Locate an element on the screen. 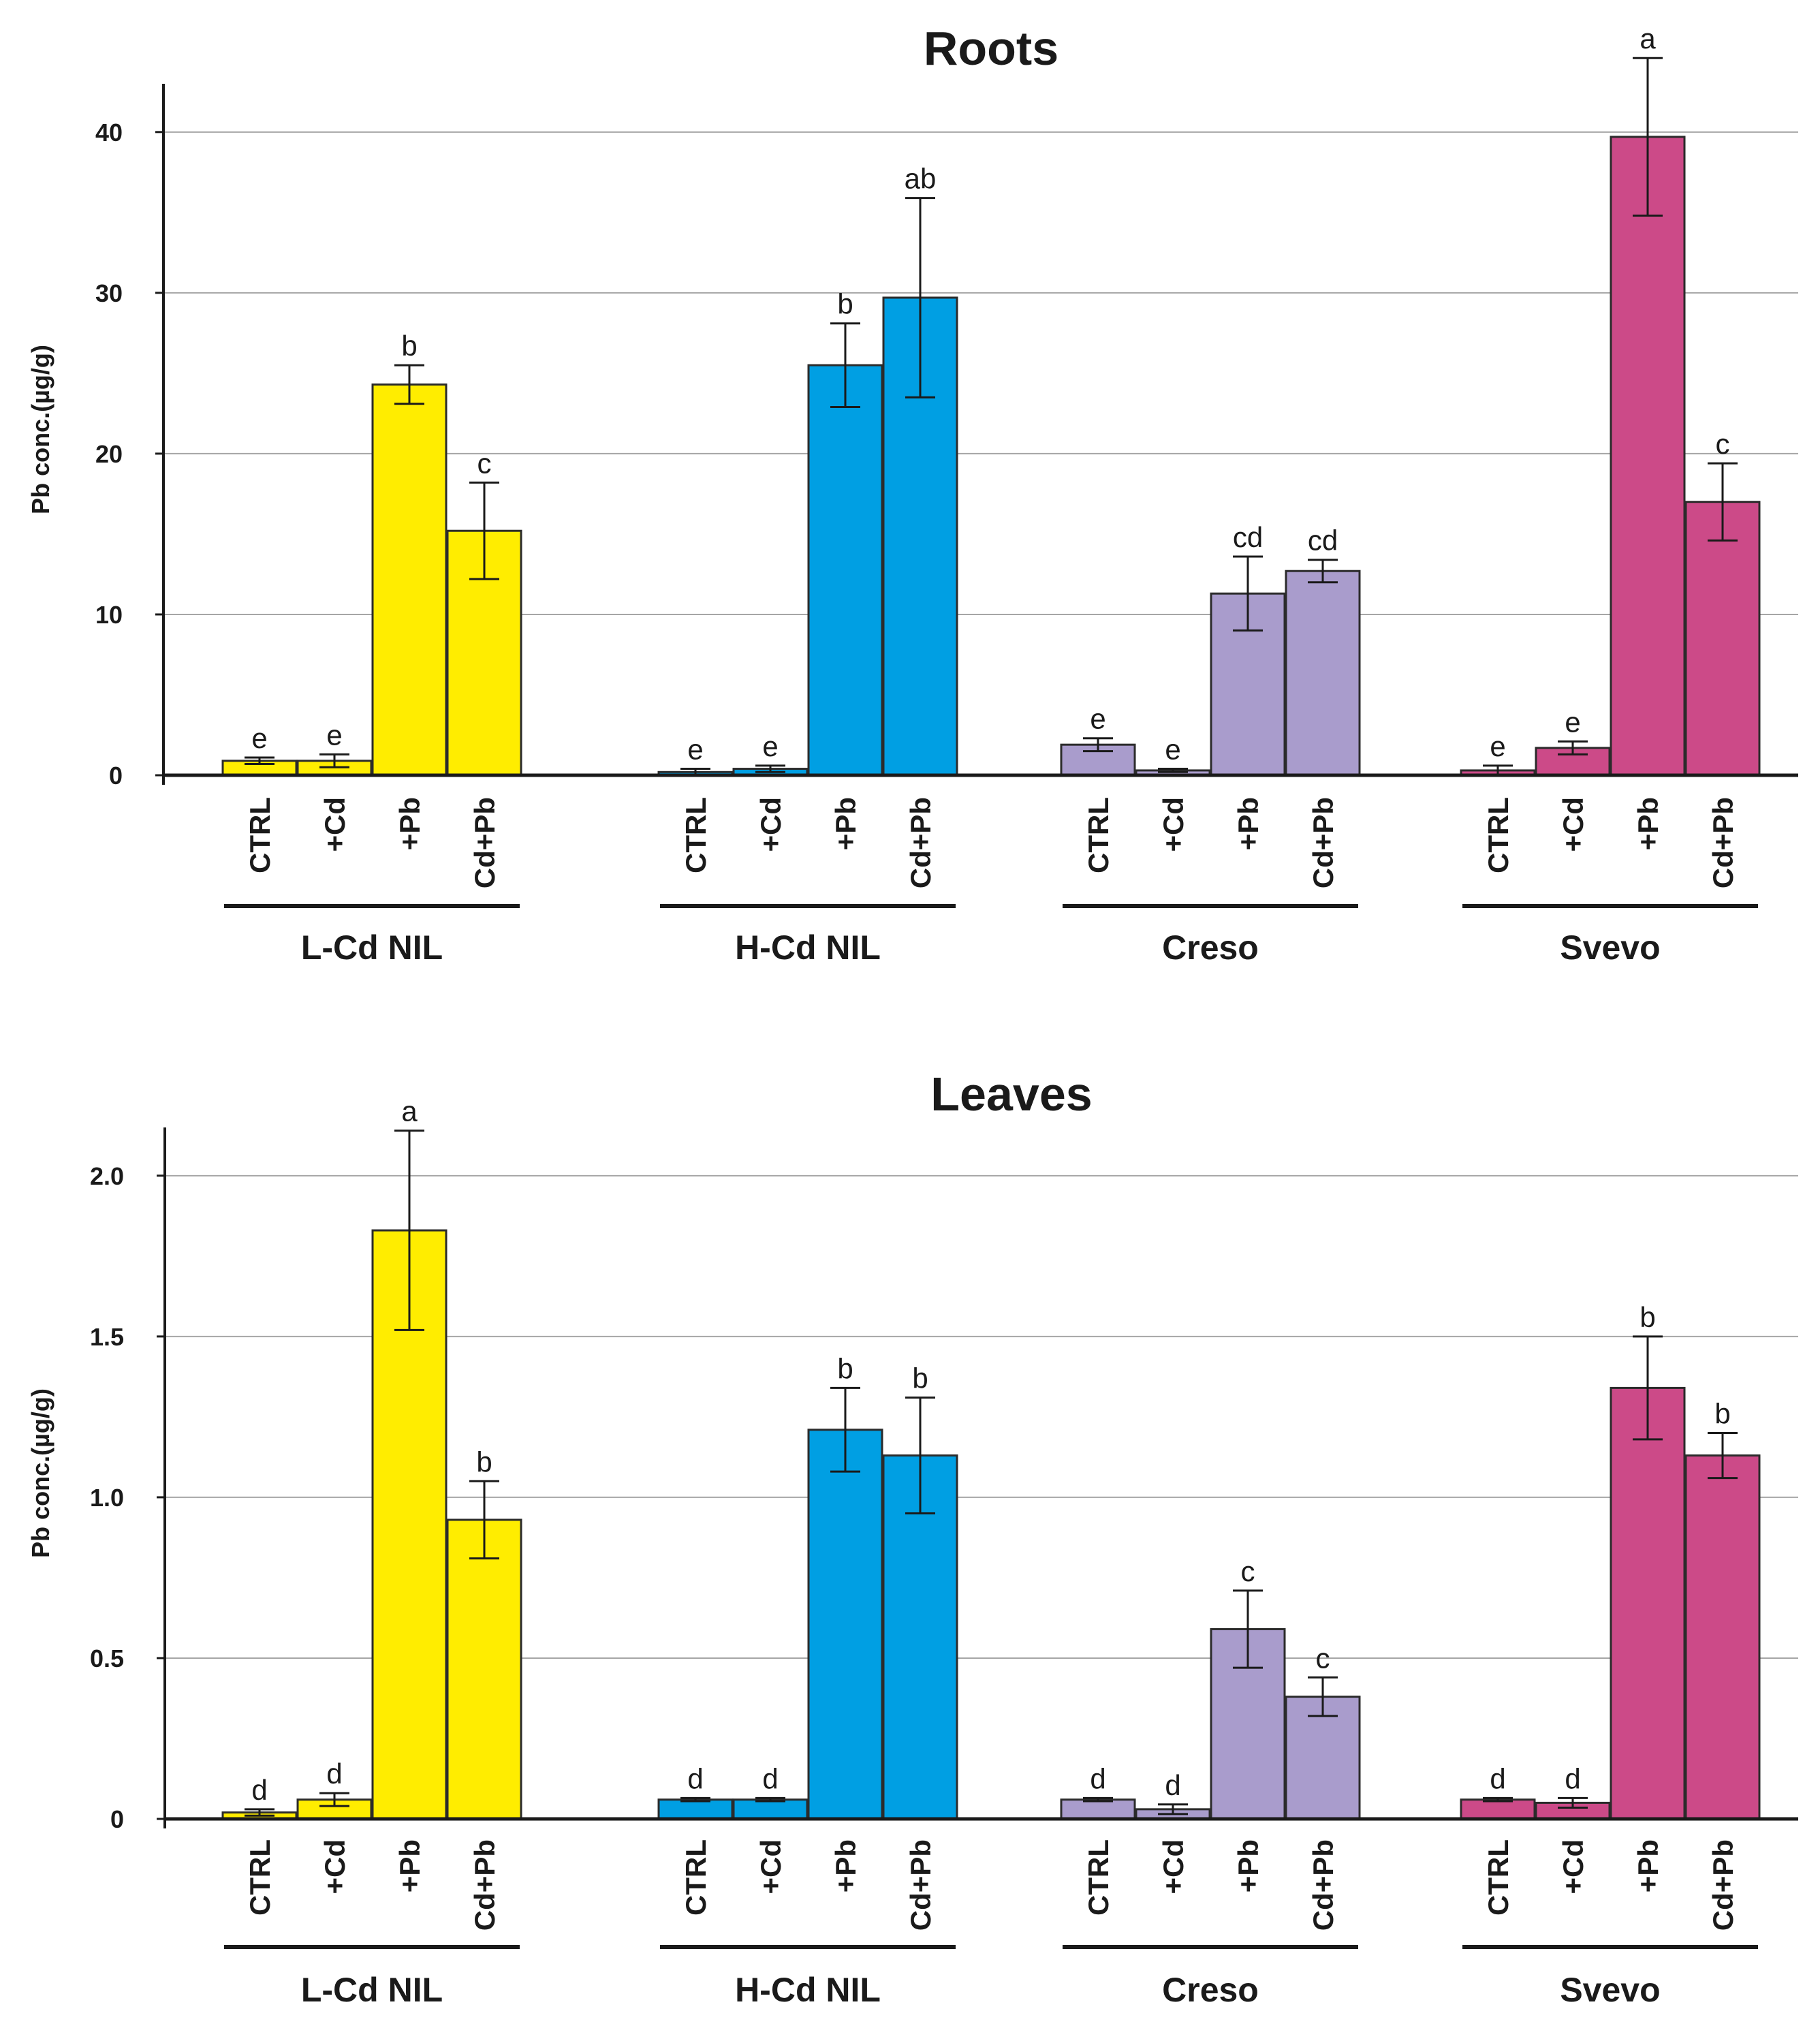  y-tick-label: 1.0 is located at coordinates (107, 1498).